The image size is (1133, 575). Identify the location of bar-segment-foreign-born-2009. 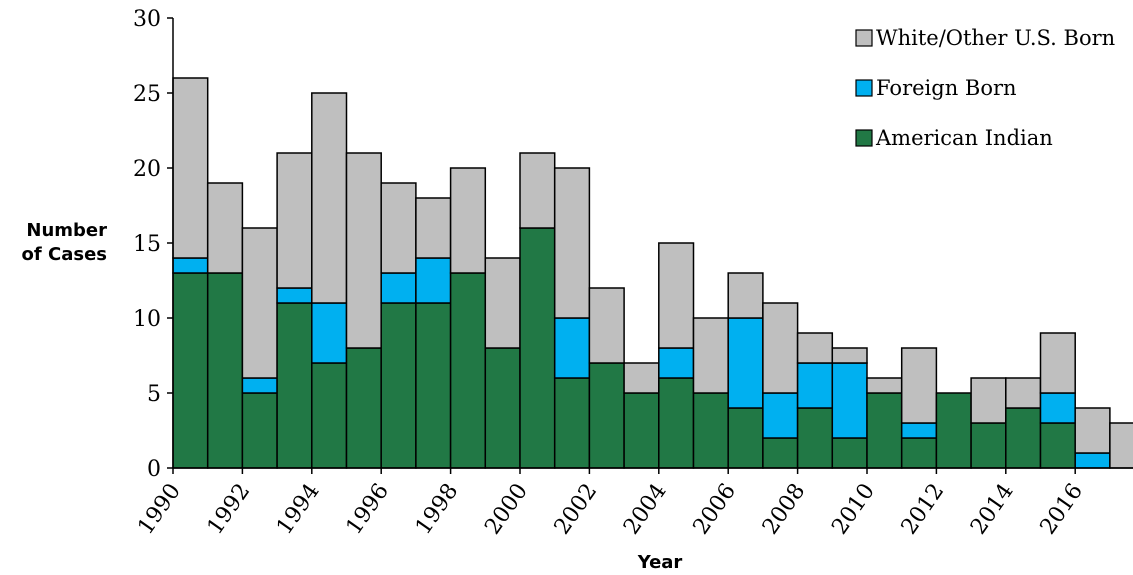
(849, 400).